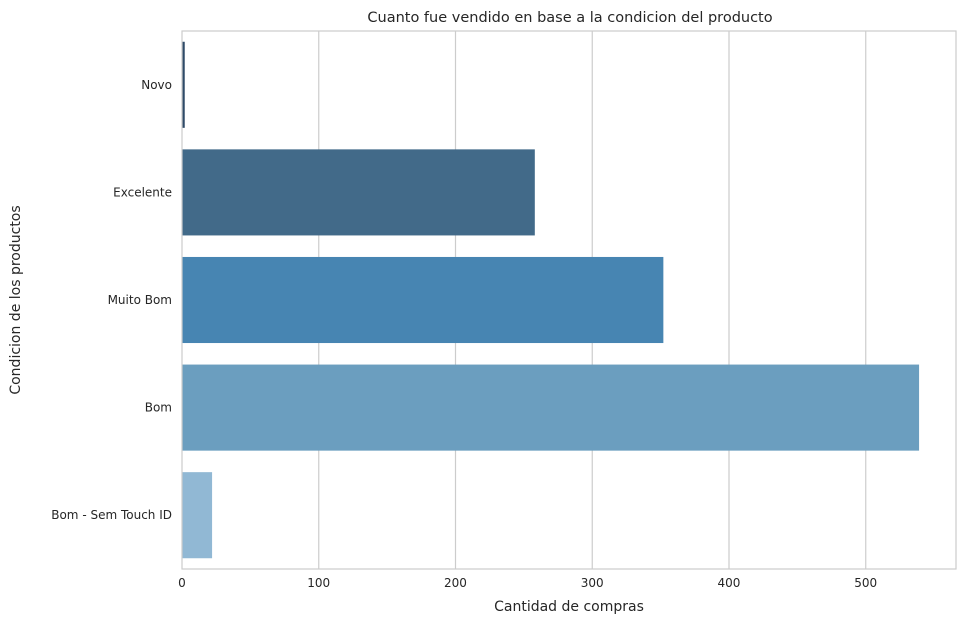  I want to click on x-tick-label: 300, so click(592, 583).